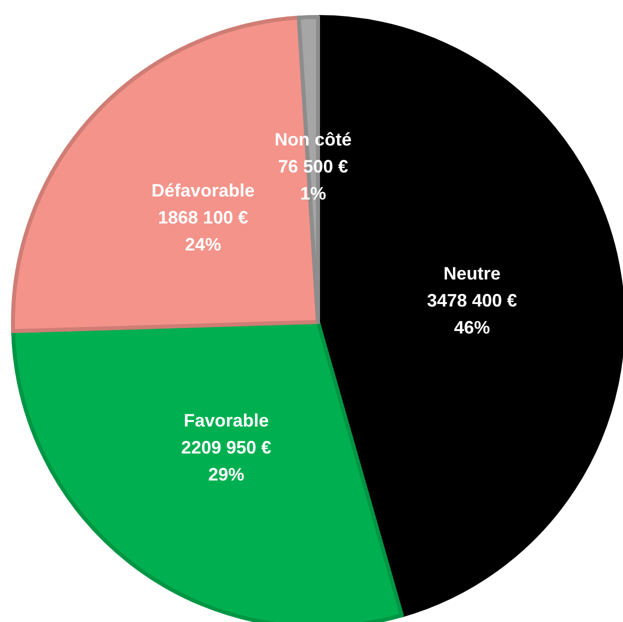 This screenshot has height=622, width=623. Describe the element at coordinates (472, 314) in the screenshot. I see `data-label: 3478 400 € 46%` at that location.